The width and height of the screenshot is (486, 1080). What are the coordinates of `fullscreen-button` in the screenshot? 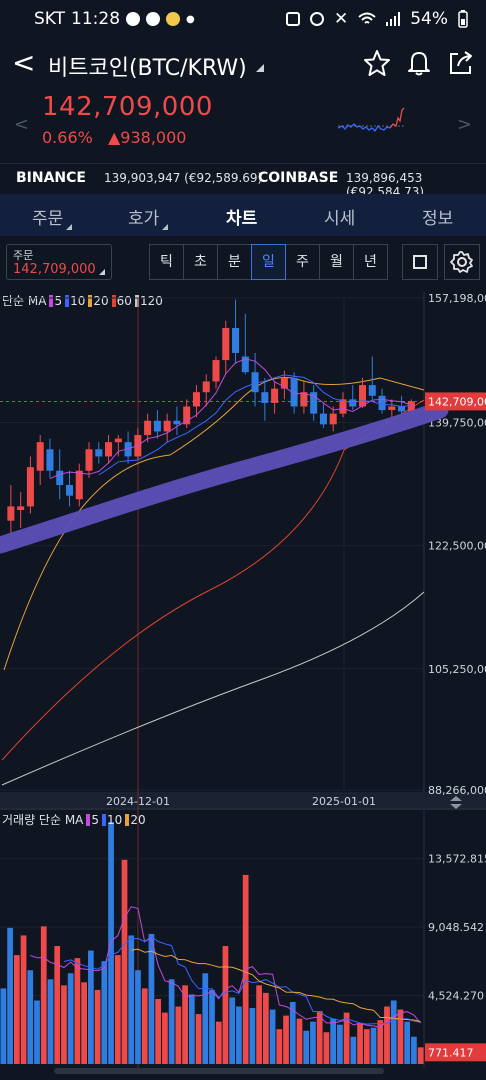 It's located at (420, 262).